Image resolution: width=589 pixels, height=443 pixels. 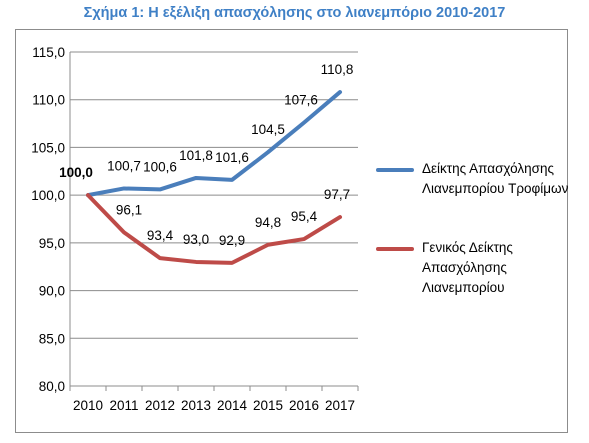 I want to click on x-tick-label: 2010, so click(x=88, y=405).